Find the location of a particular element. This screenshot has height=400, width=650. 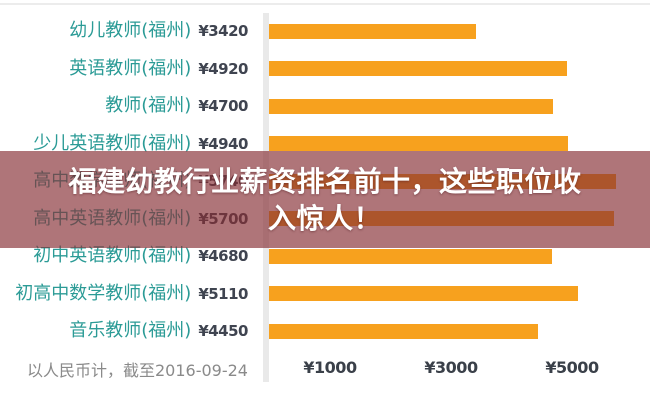

salary-value-label: ¥4700 is located at coordinates (223, 106).